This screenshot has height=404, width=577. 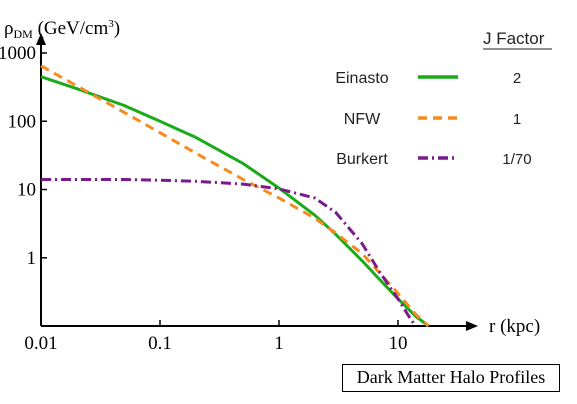 What do you see at coordinates (362, 159) in the screenshot?
I see `legend-label-burkert: Burkert` at bounding box center [362, 159].